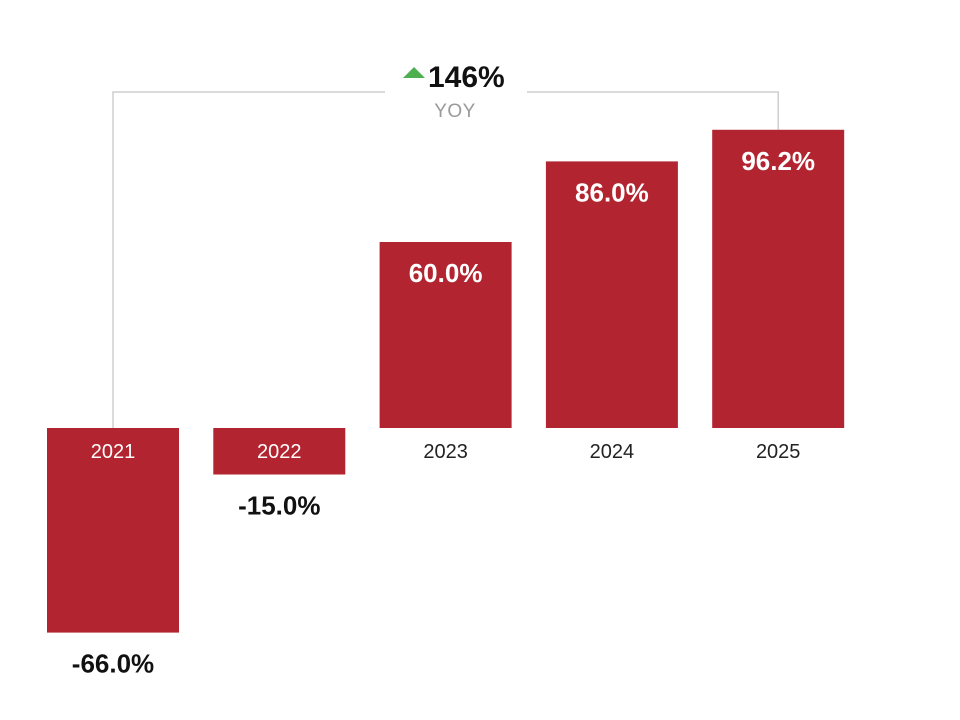 The image size is (960, 720). I want to click on bar-2024, so click(611, 294).